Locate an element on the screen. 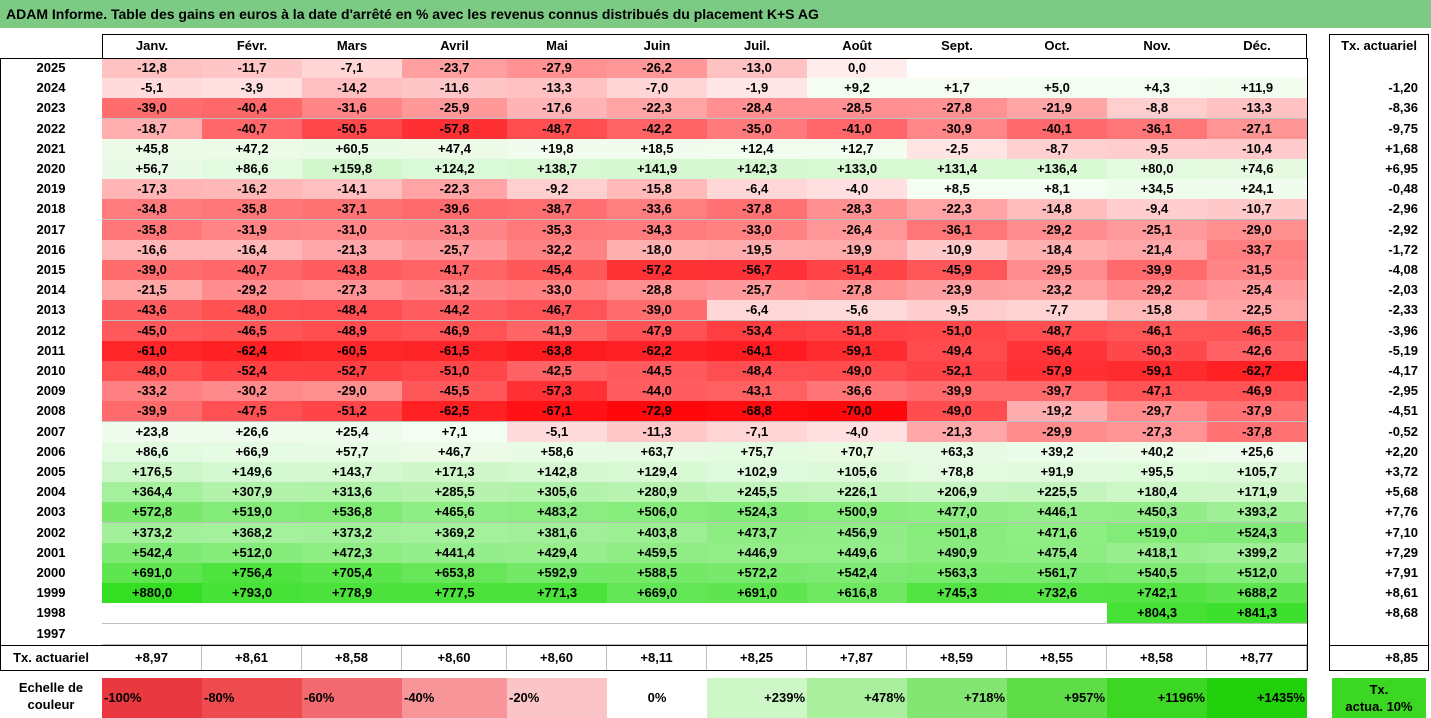  color-scale-swatch: -40% is located at coordinates (454, 698).